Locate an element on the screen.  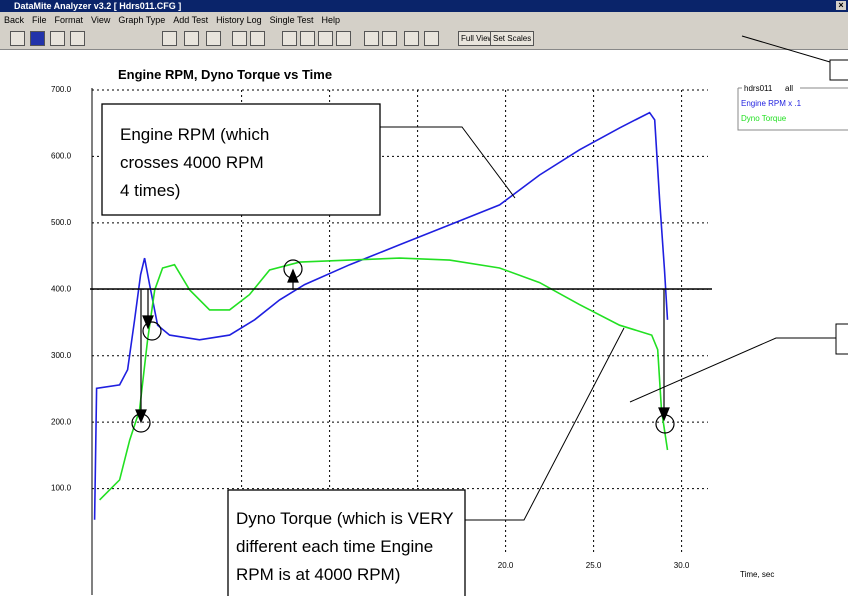
menu-item: Back is located at coordinates (14, 20).